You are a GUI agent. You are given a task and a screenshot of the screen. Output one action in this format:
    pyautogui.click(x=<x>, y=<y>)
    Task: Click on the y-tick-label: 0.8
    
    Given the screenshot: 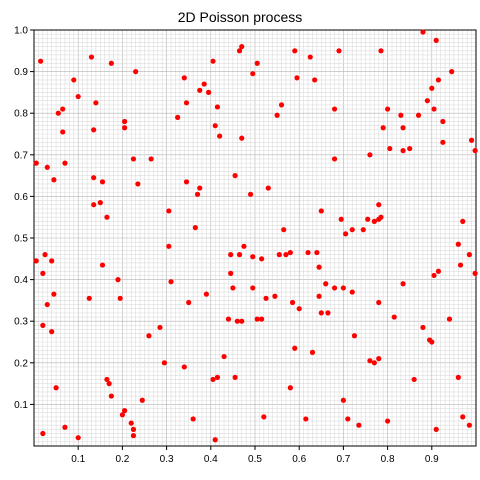 What is the action you would take?
    pyautogui.click(x=21, y=114)
    